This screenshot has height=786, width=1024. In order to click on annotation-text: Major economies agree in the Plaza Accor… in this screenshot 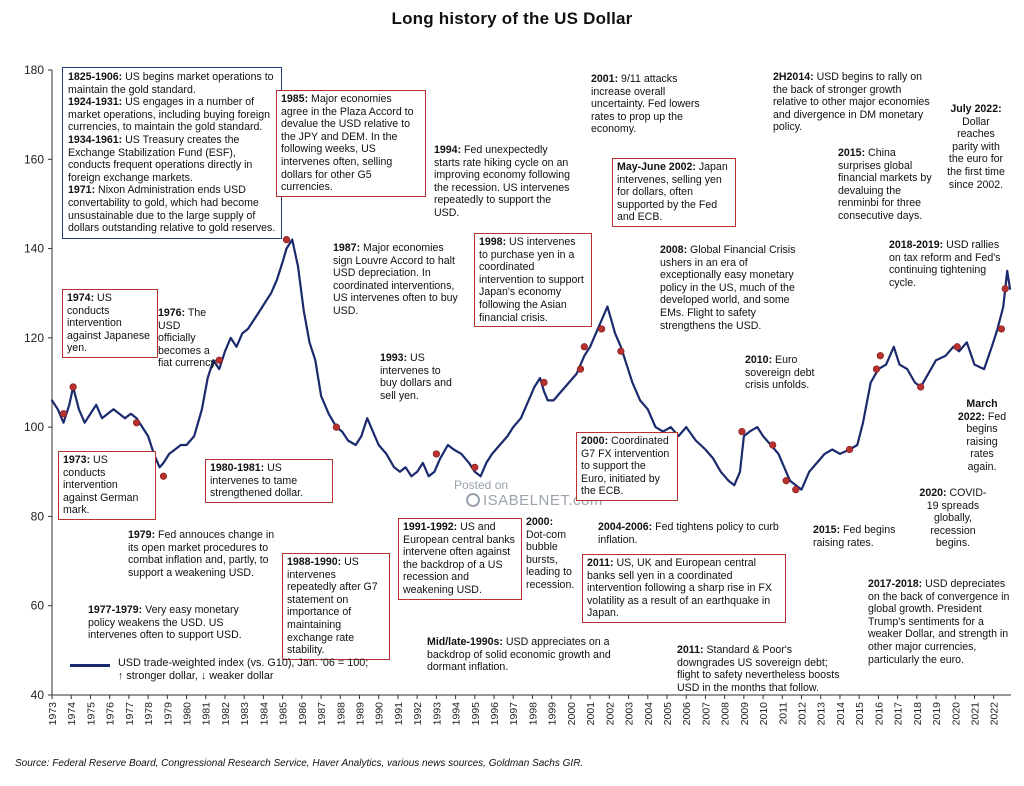, I will do `click(347, 143)`.